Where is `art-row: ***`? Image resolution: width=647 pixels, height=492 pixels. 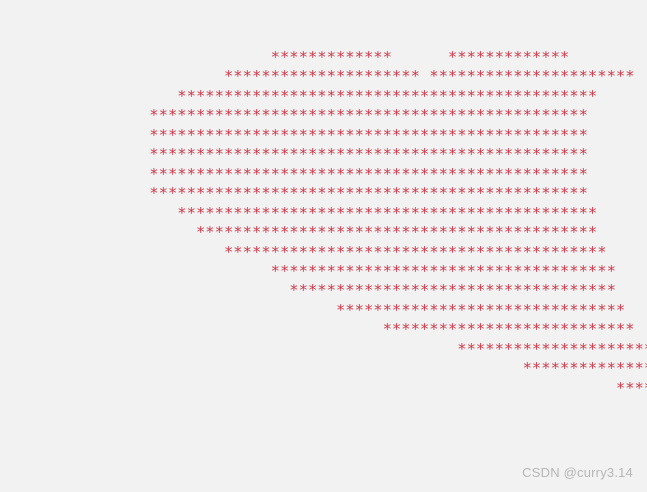
art-row: *** is located at coordinates (323, 407).